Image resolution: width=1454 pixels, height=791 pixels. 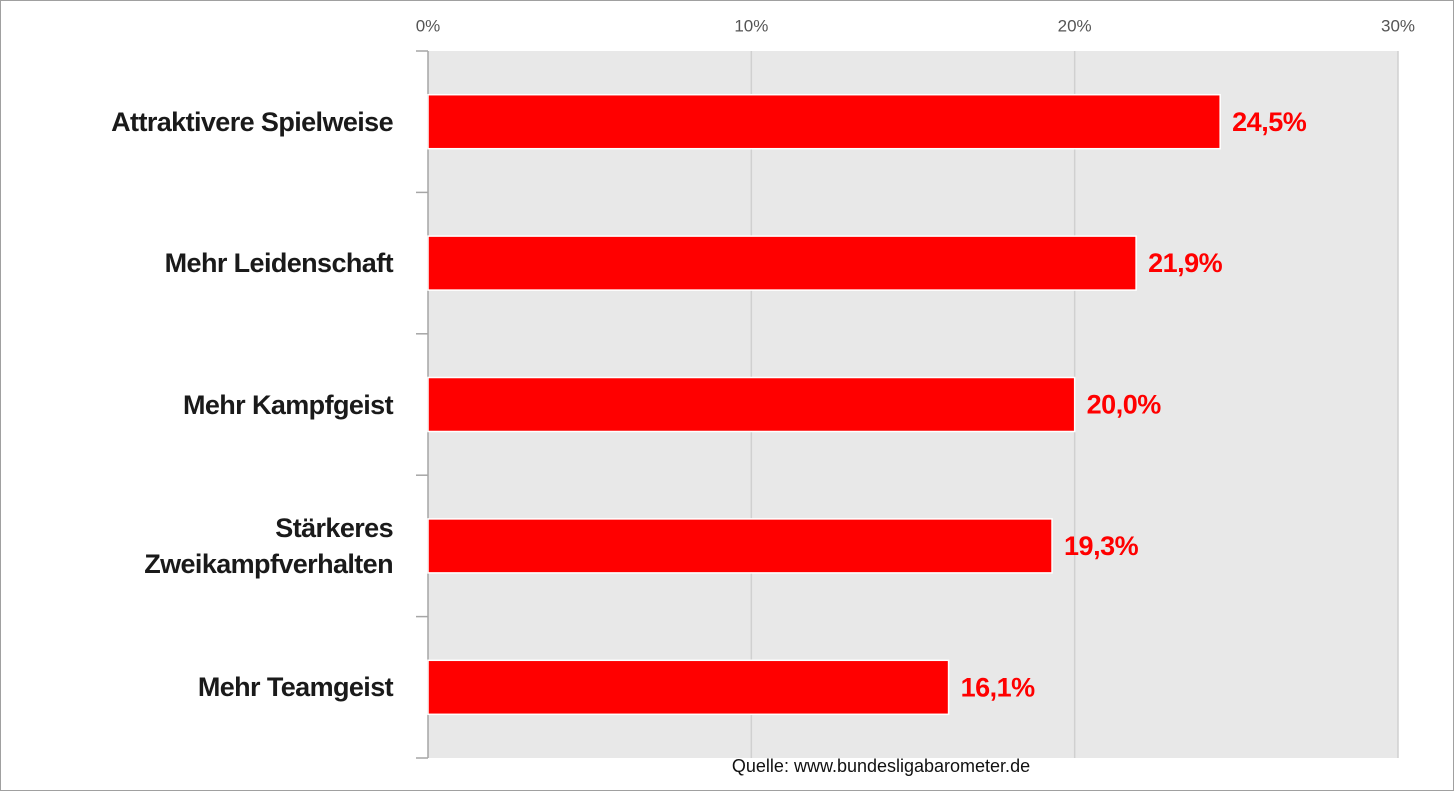 I want to click on value-label: 16,1%, so click(x=998, y=687).